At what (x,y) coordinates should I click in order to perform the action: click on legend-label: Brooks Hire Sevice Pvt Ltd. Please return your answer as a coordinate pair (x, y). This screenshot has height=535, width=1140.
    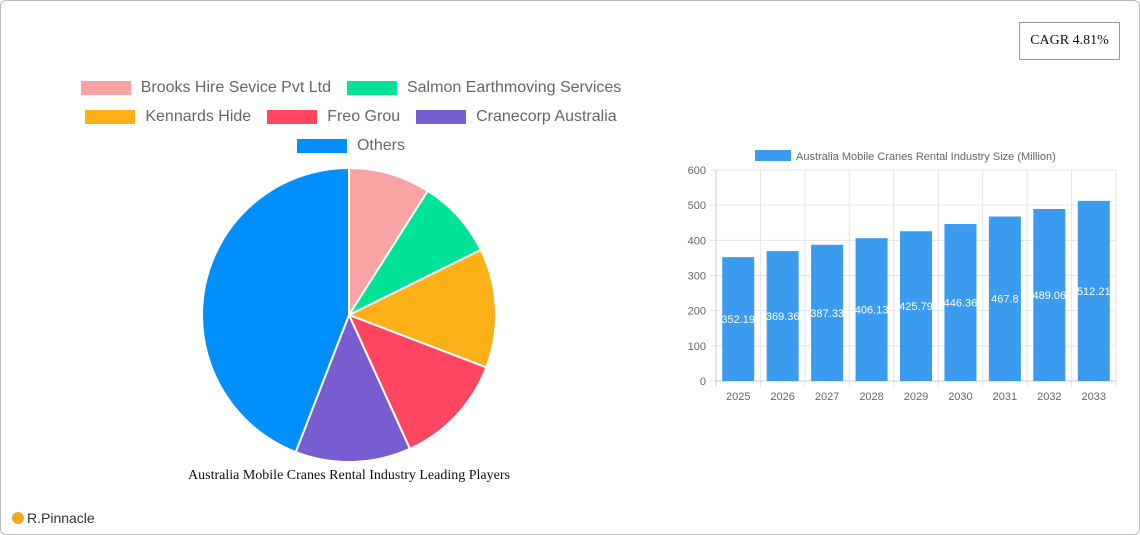
    Looking at the image, I should click on (235, 87).